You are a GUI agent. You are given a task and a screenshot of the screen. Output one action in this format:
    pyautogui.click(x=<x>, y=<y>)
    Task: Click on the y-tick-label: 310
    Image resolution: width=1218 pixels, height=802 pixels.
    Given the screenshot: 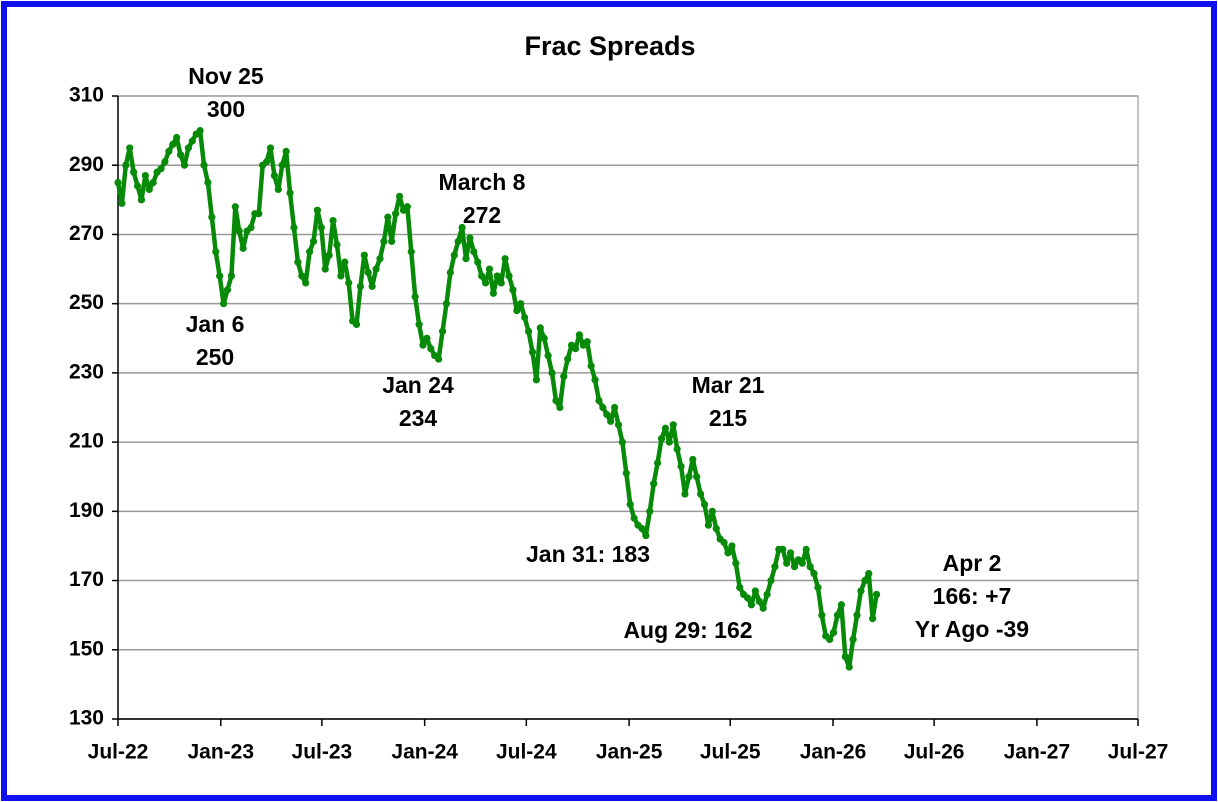 What is the action you would take?
    pyautogui.click(x=86, y=95)
    